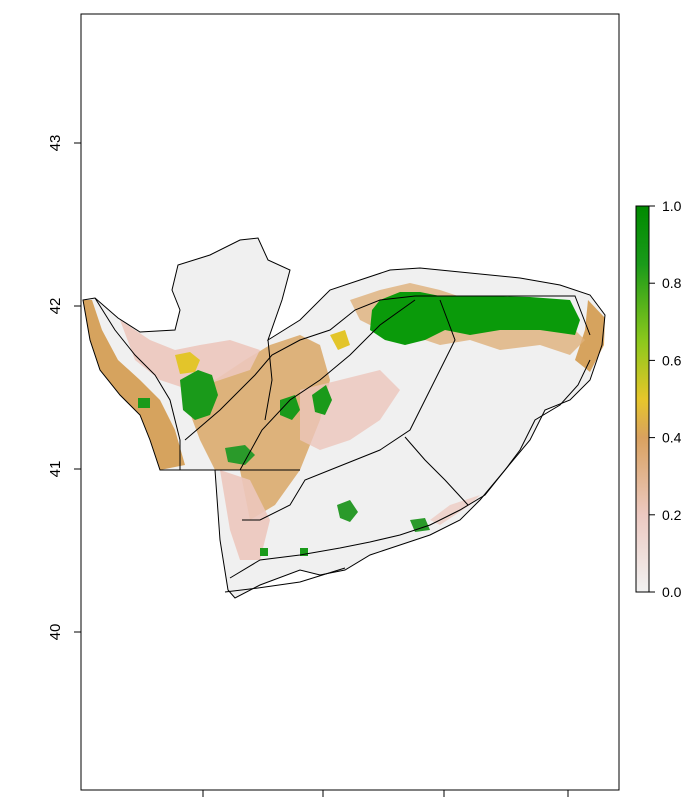 This screenshot has height=811, width=696. What do you see at coordinates (55, 143) in the screenshot?
I see `y-tick-label: 43` at bounding box center [55, 143].